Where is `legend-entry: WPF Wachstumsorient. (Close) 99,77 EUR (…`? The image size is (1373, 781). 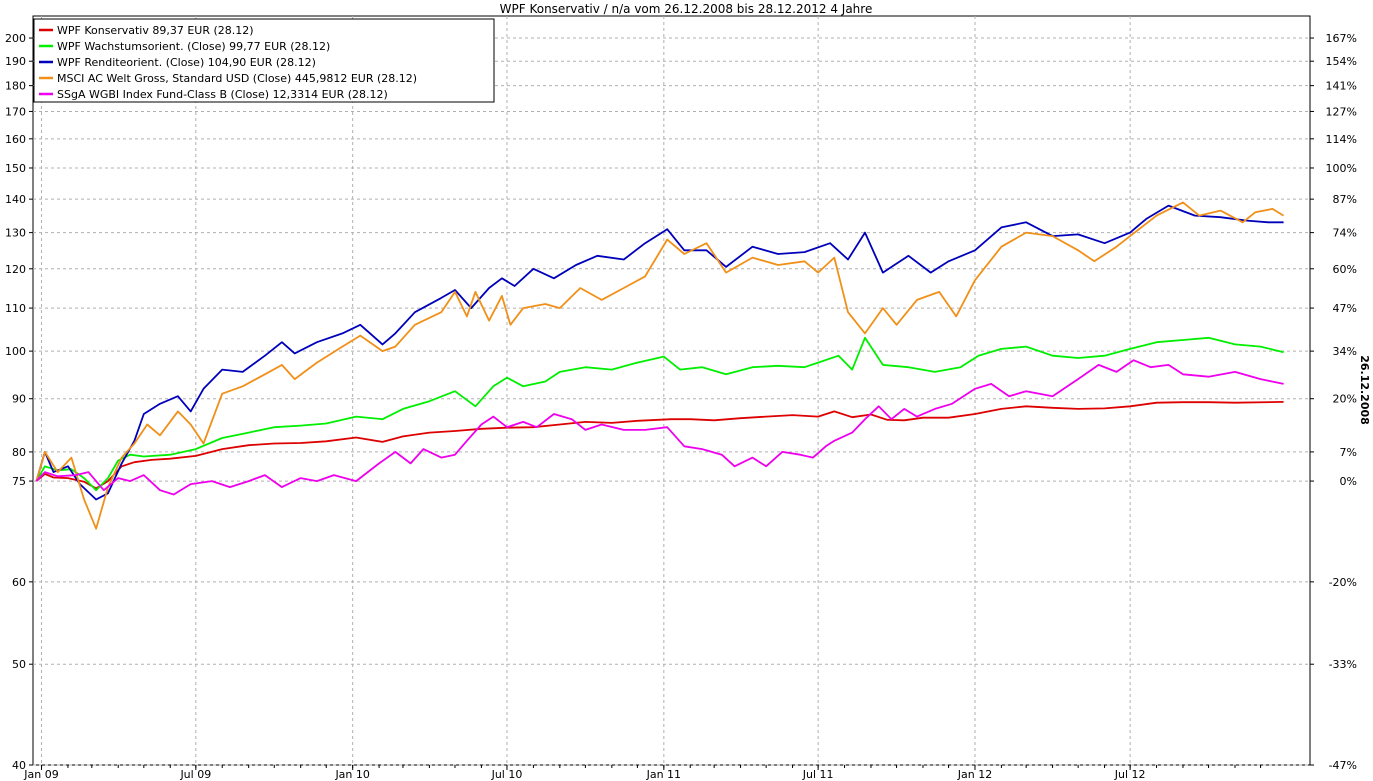
legend-entry: WPF Wachstumsorient. (Close) 99,77 EUR (… is located at coordinates (193, 46).